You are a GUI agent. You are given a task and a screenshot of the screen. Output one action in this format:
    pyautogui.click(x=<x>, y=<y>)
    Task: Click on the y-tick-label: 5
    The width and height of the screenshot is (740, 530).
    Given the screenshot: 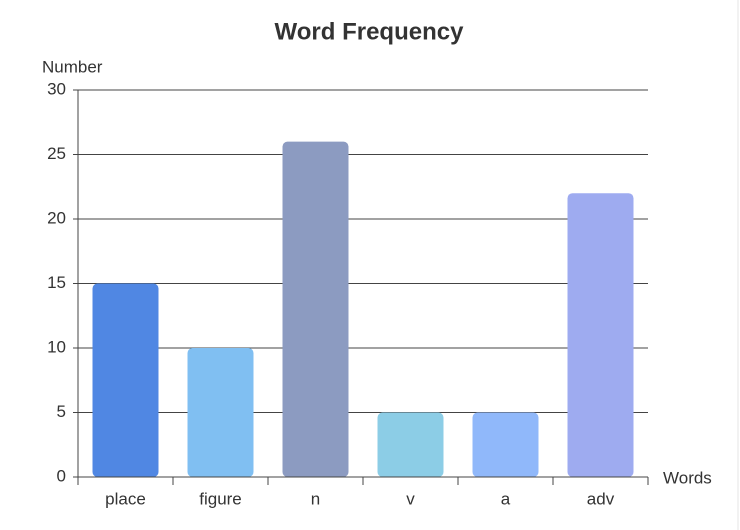 What is the action you would take?
    pyautogui.click(x=61, y=411)
    